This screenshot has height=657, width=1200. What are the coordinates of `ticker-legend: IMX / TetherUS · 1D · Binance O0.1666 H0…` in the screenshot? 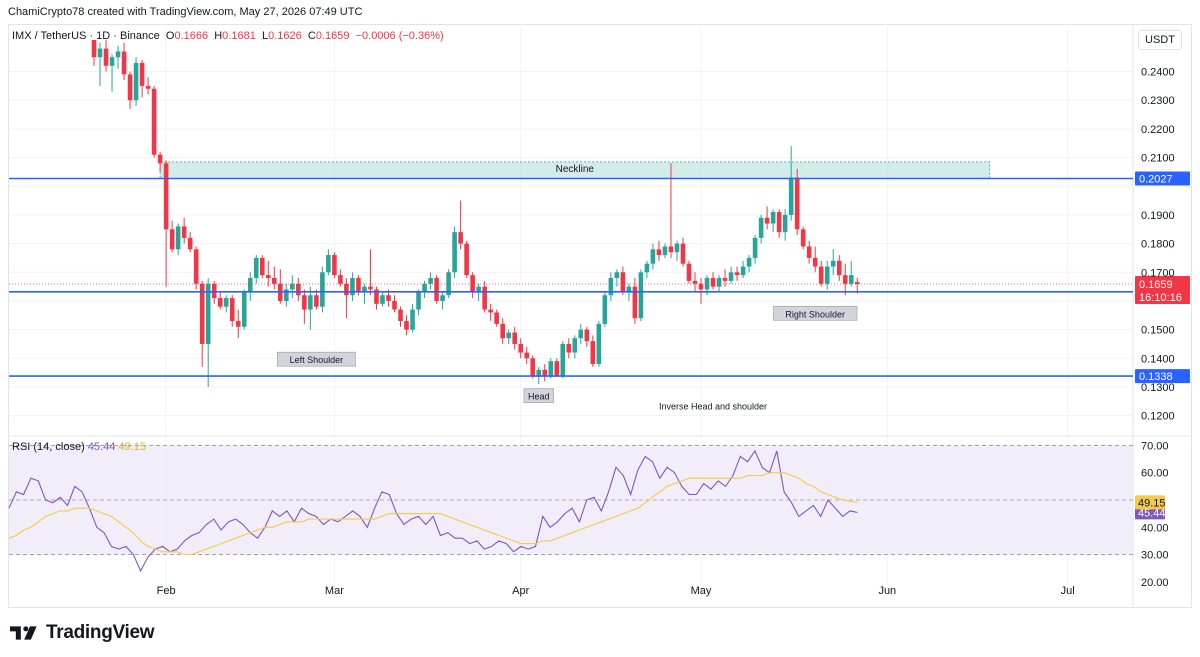 It's located at (228, 36).